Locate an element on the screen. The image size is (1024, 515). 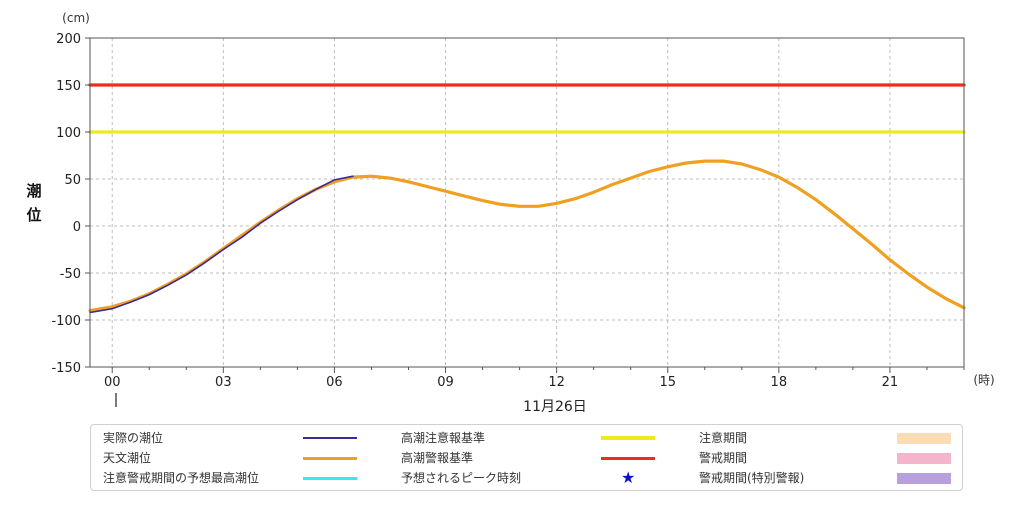
y-tick-label: 150 is located at coordinates (68, 86).